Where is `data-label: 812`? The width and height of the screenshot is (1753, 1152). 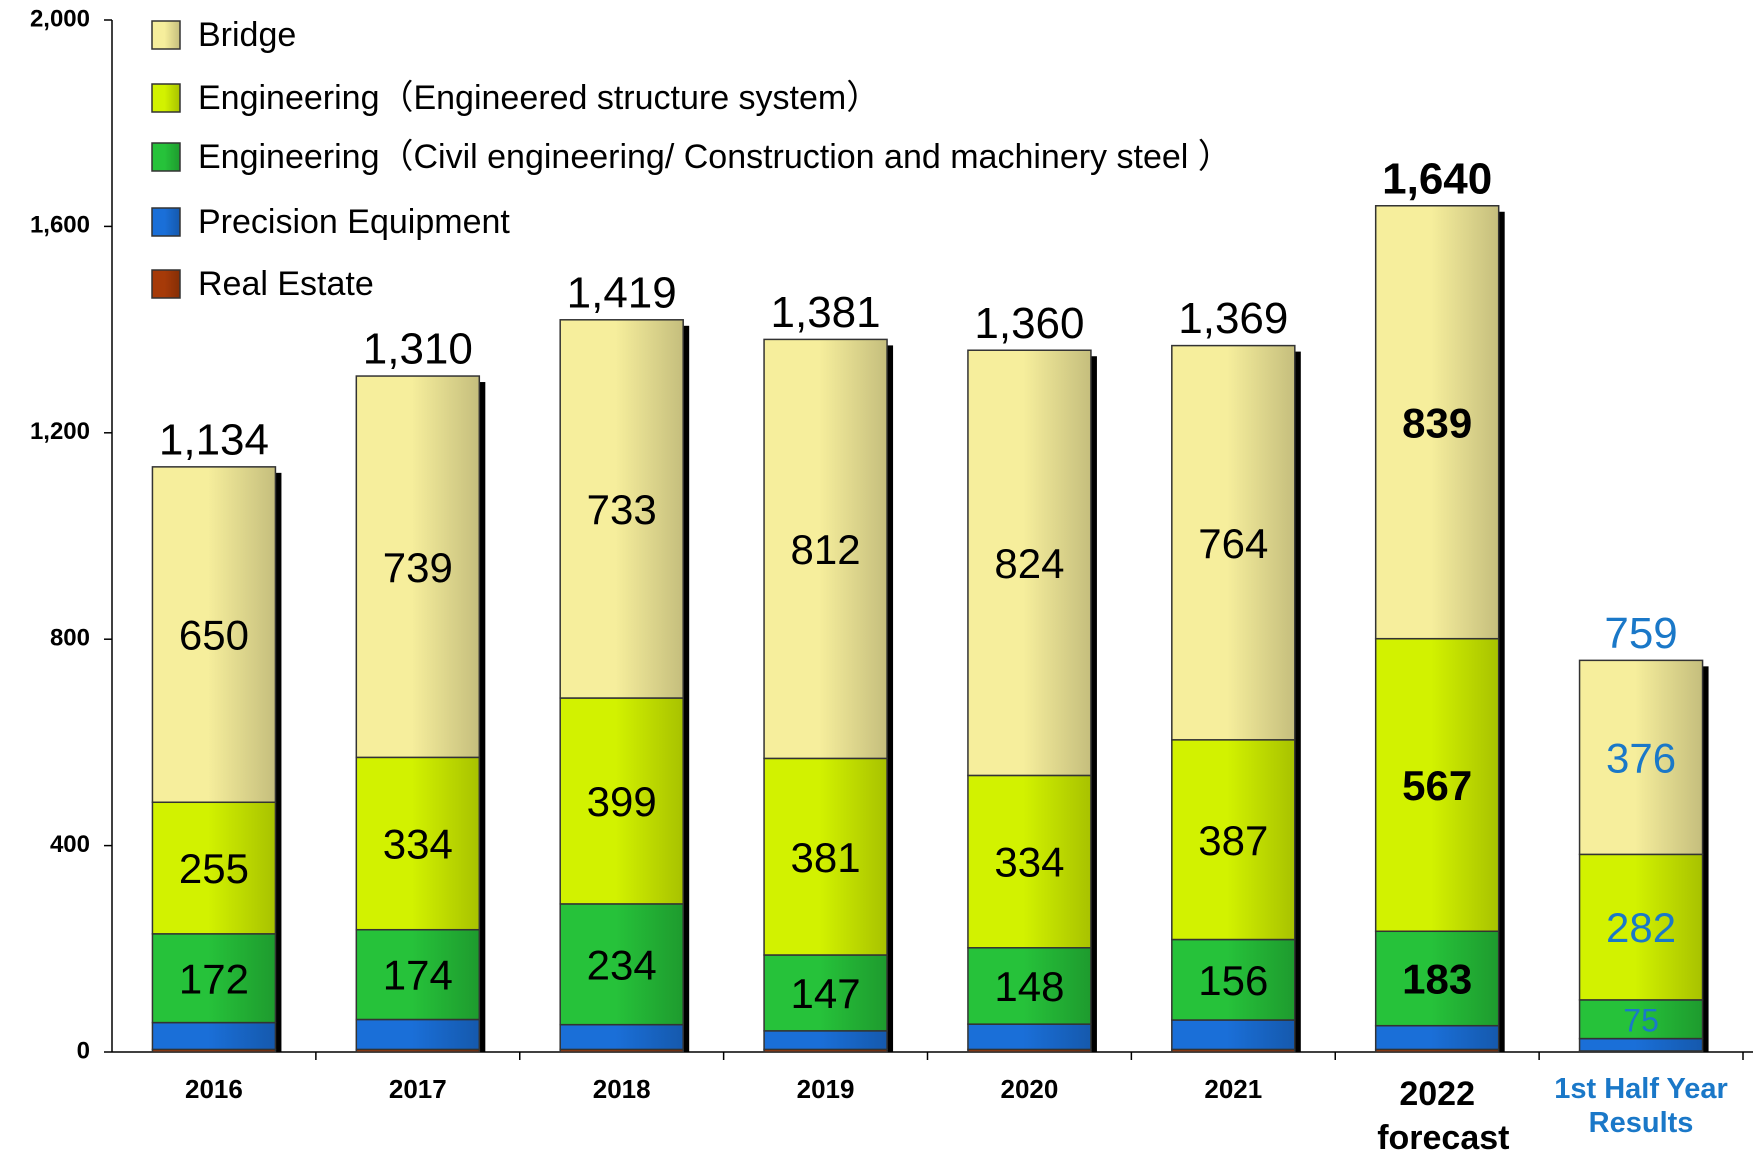
data-label: 812 is located at coordinates (826, 549).